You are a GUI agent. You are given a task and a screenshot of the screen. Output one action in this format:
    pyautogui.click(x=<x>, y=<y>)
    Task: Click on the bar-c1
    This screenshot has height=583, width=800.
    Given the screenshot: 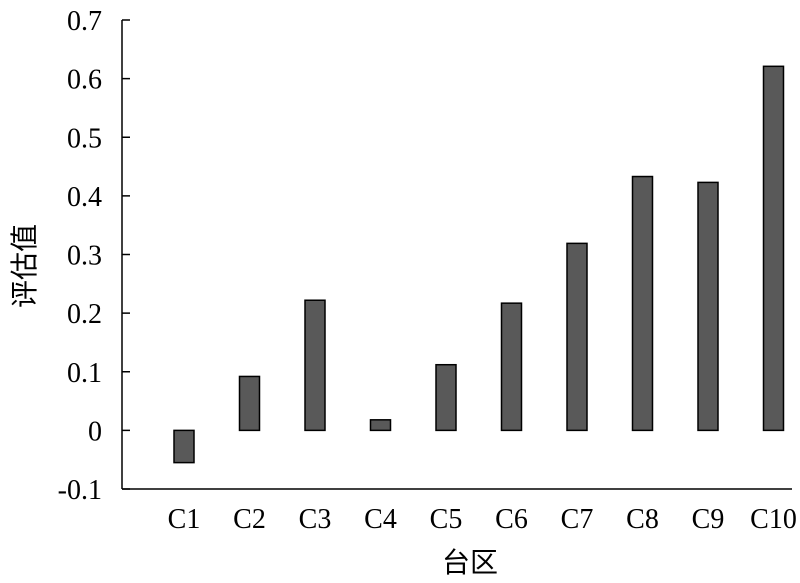 What is the action you would take?
    pyautogui.click(x=184, y=446)
    